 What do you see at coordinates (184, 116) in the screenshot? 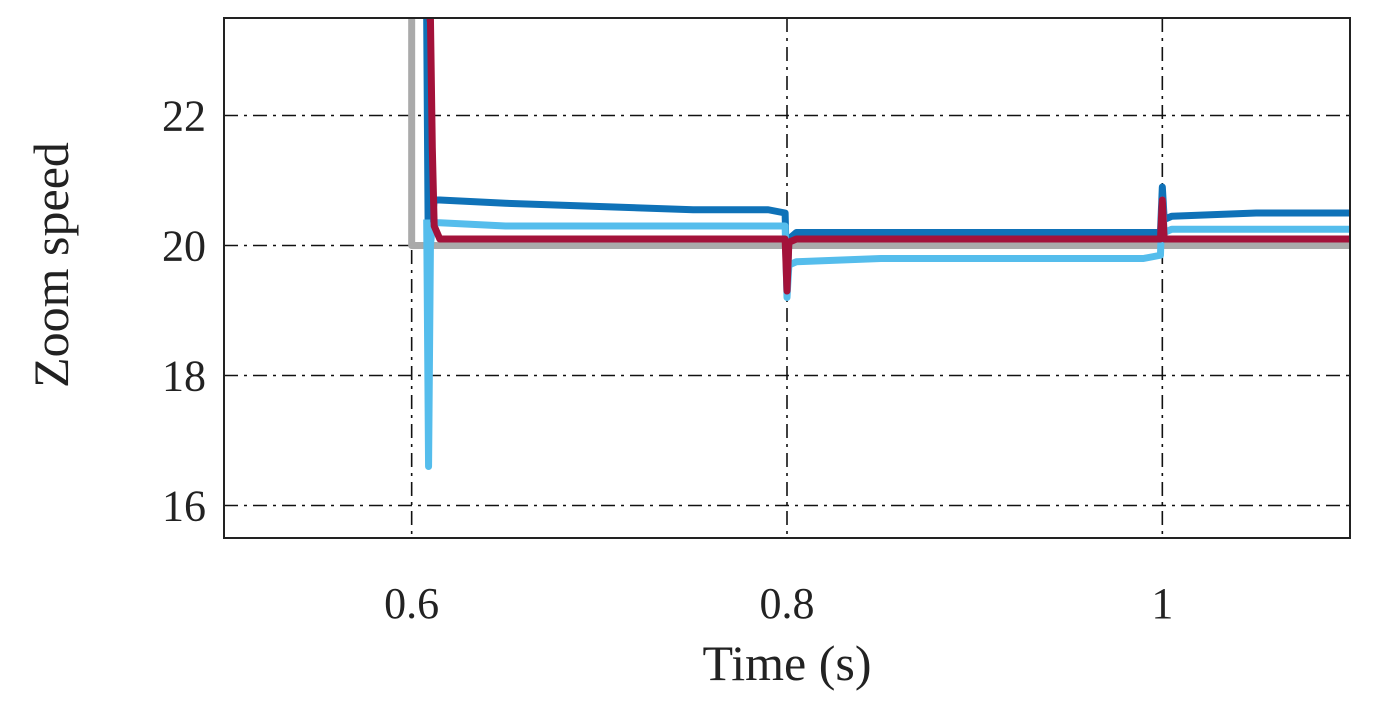
I see `y-tick-label: 22` at bounding box center [184, 116].